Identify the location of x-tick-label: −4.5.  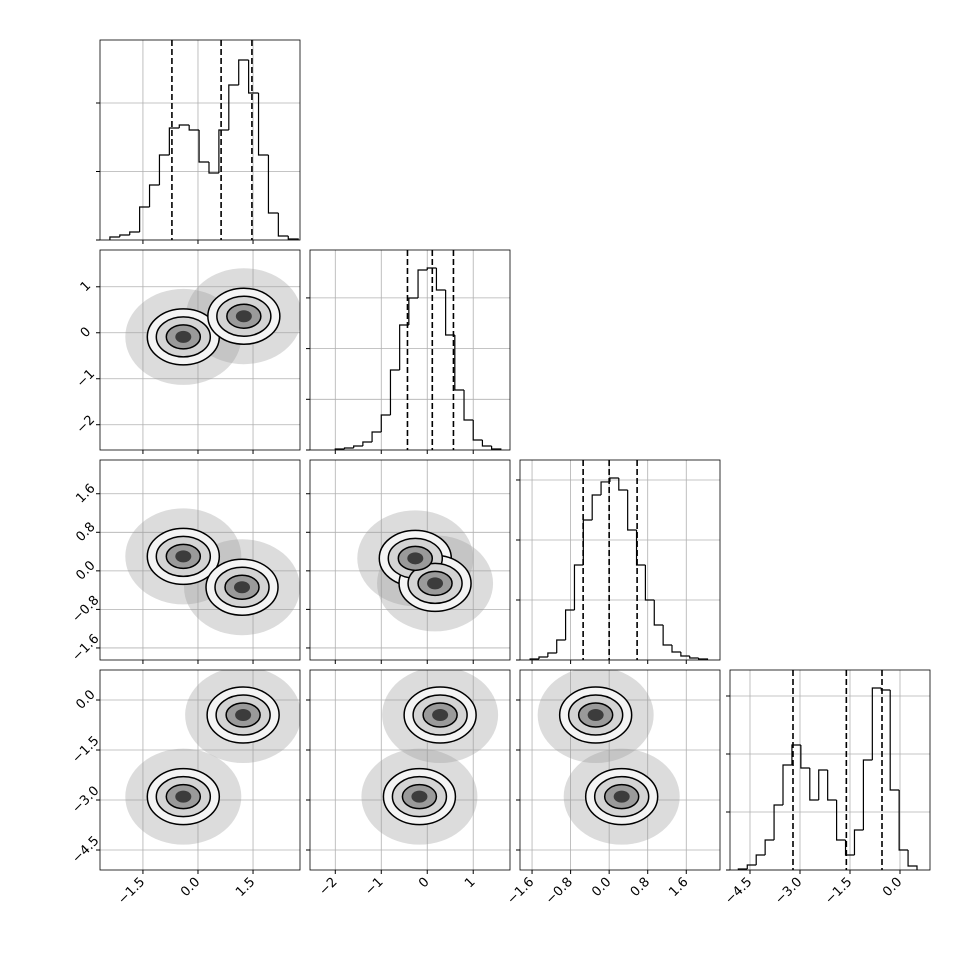
(738, 891).